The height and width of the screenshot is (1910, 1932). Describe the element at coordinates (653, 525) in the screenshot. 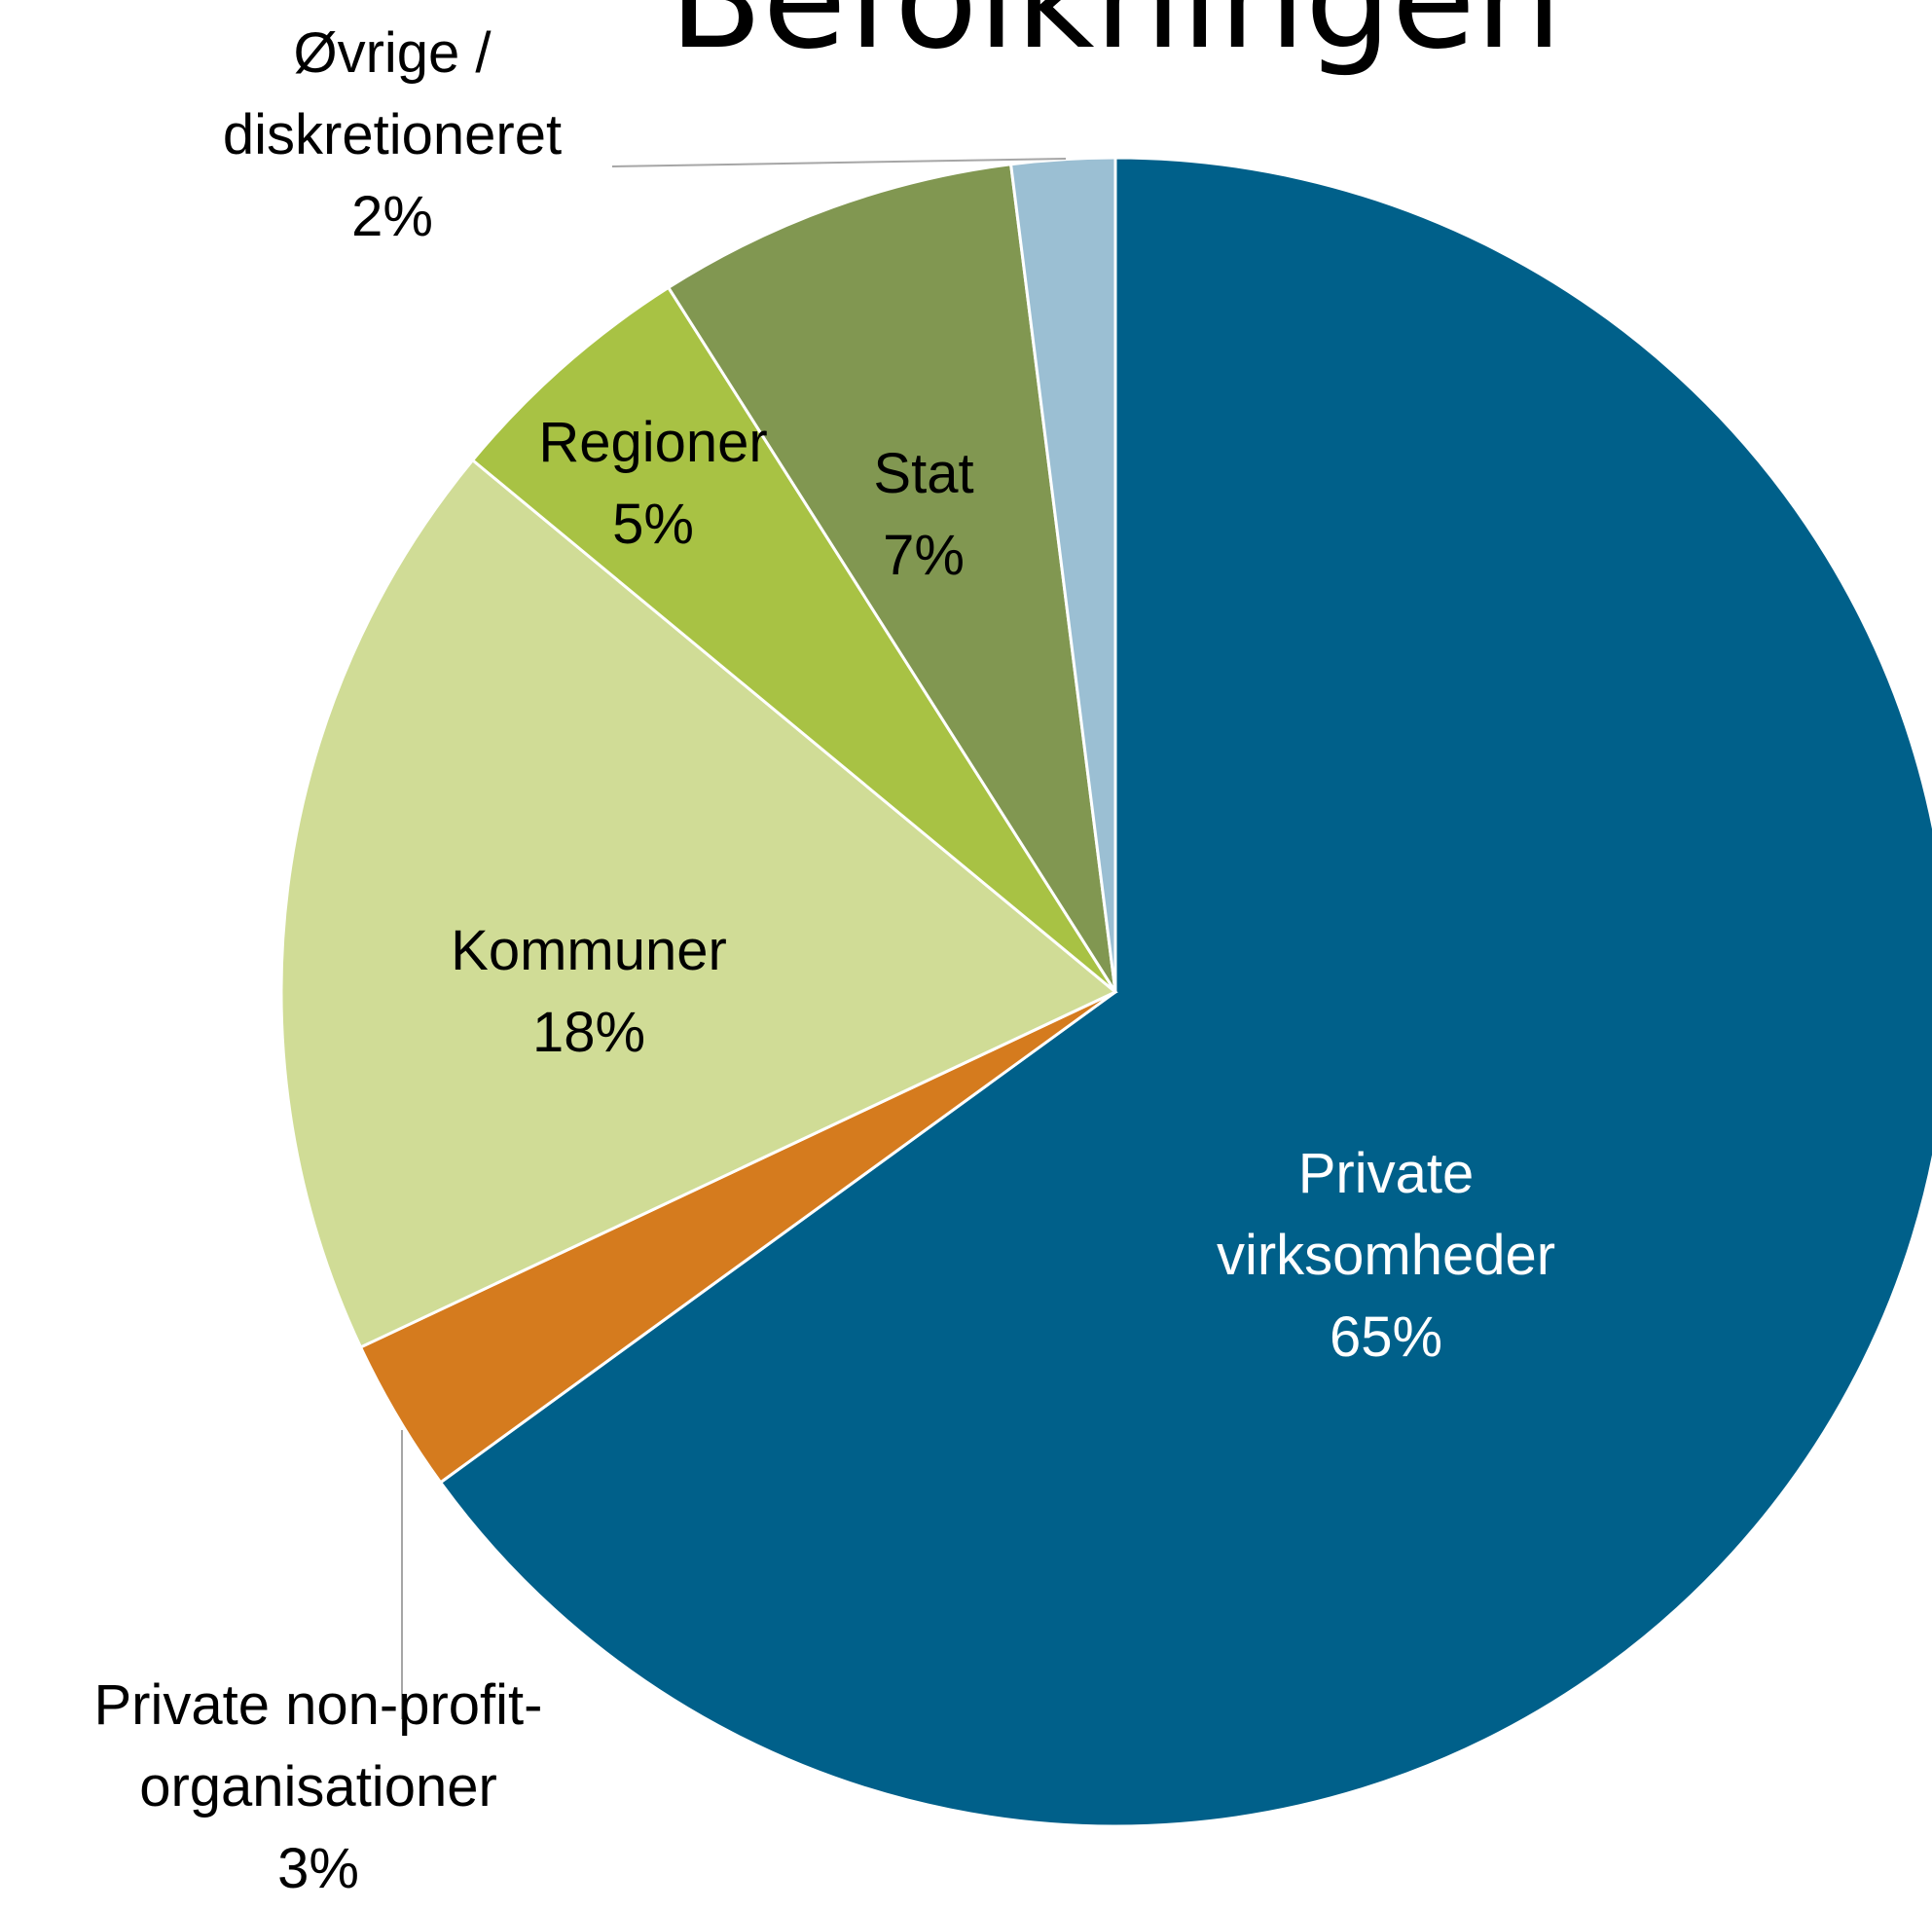

I see `value-label: 5%` at that location.